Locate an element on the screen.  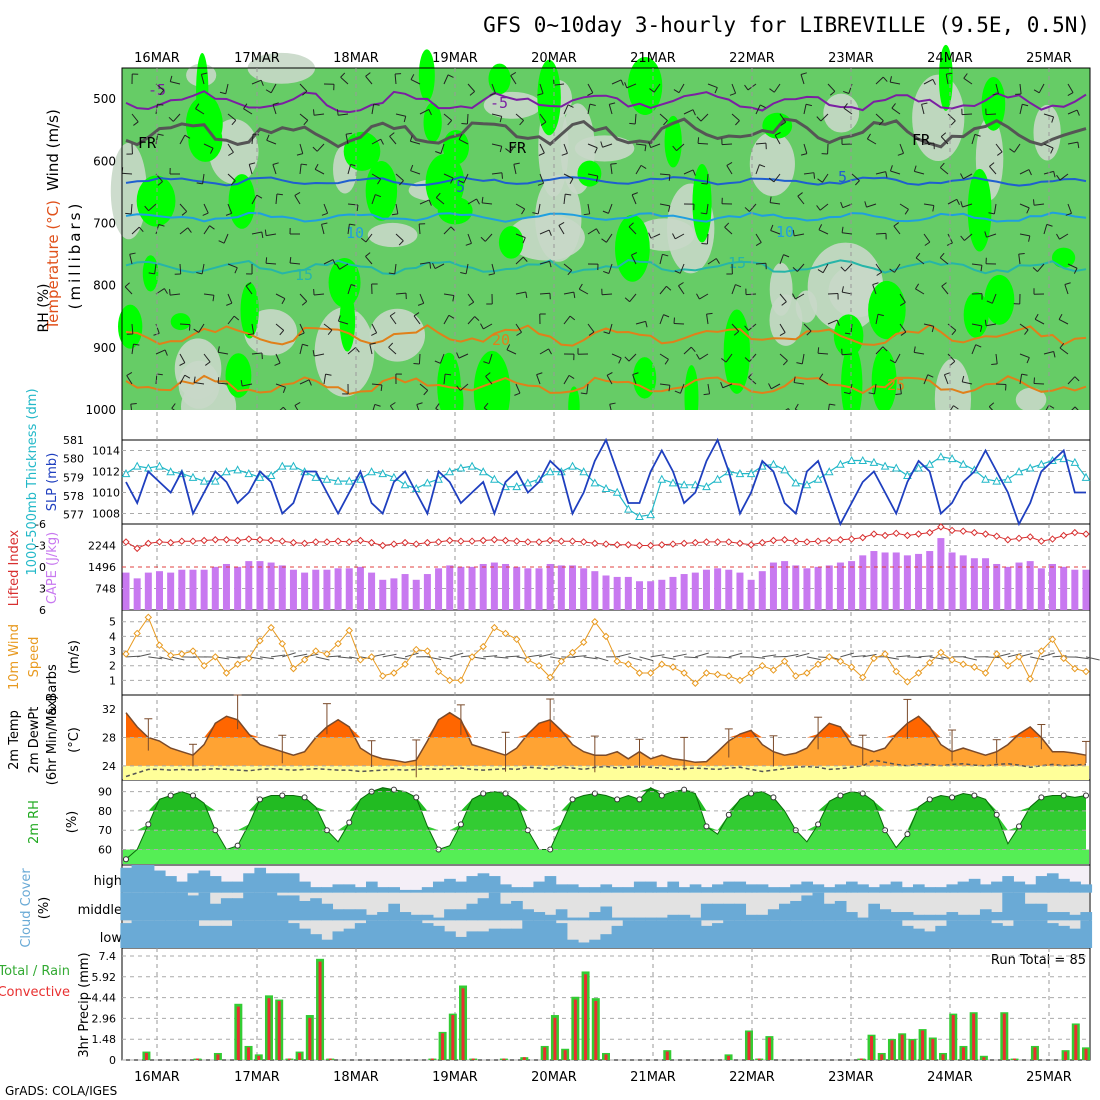
date-label-top: 16MAR is located at coordinates (157, 58).